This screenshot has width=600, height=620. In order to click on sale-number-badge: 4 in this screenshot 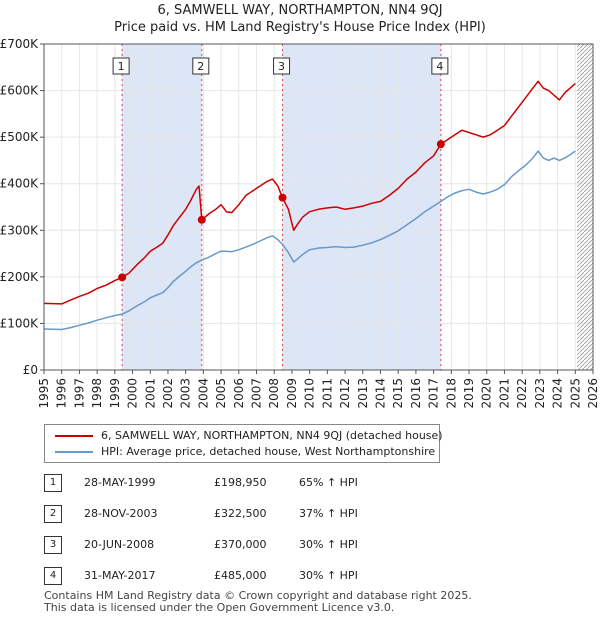, I will do `click(53, 576)`.